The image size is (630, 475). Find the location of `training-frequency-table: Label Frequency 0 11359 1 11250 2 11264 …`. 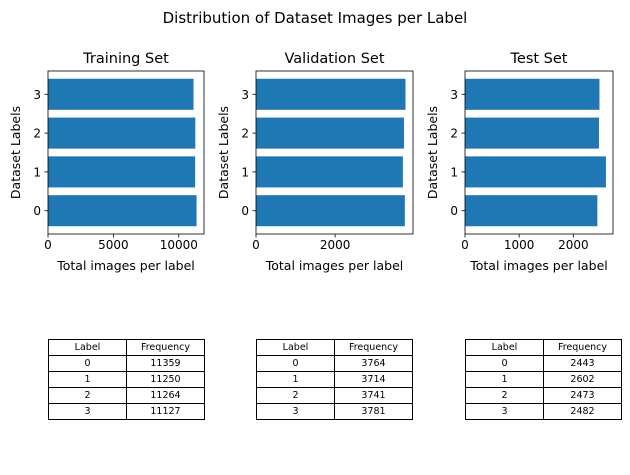

training-frequency-table: Label Frequency 0 11359 1 11250 2 11264 … is located at coordinates (126, 379).